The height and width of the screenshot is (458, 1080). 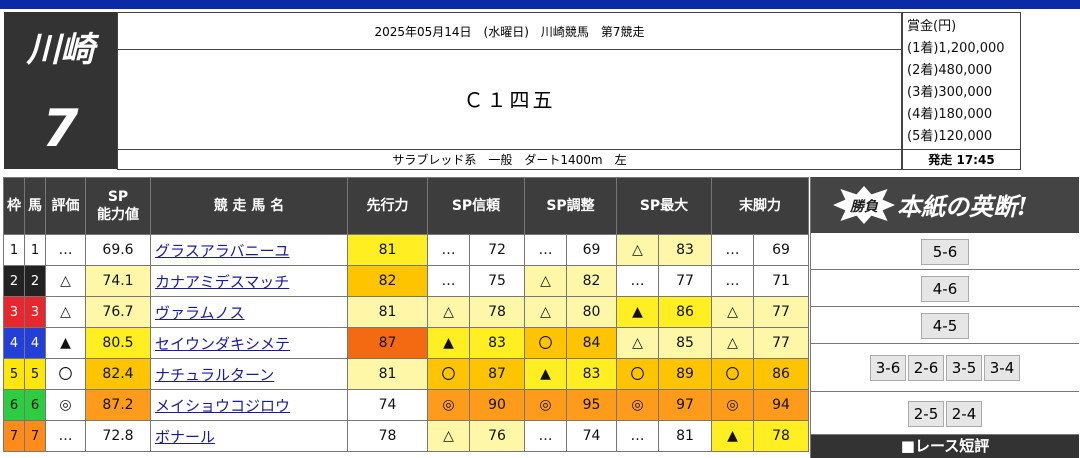 What do you see at coordinates (1002, 368) in the screenshot?
I see `bet-combination: 3-4` at bounding box center [1002, 368].